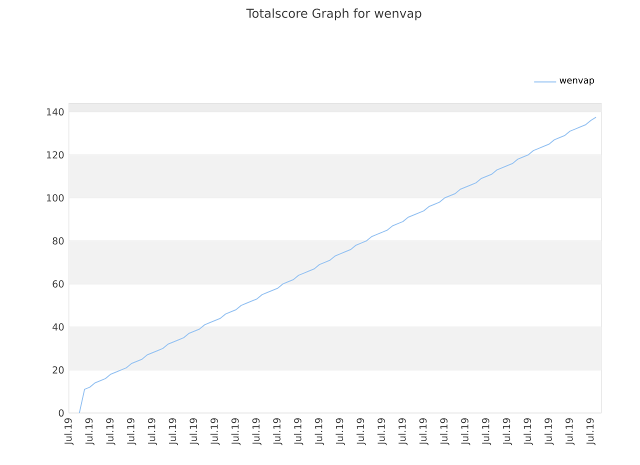 The image size is (640, 465). What do you see at coordinates (58, 370) in the screenshot?
I see `y-tick-label: 20` at bounding box center [58, 370].